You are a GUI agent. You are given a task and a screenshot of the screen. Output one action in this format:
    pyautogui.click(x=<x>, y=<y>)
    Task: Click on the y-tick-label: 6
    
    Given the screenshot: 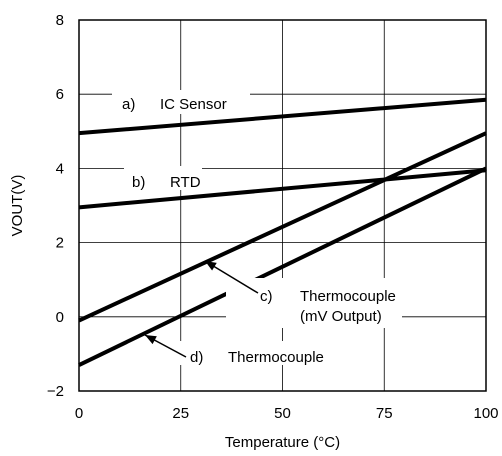 What is the action you would take?
    pyautogui.click(x=60, y=94)
    